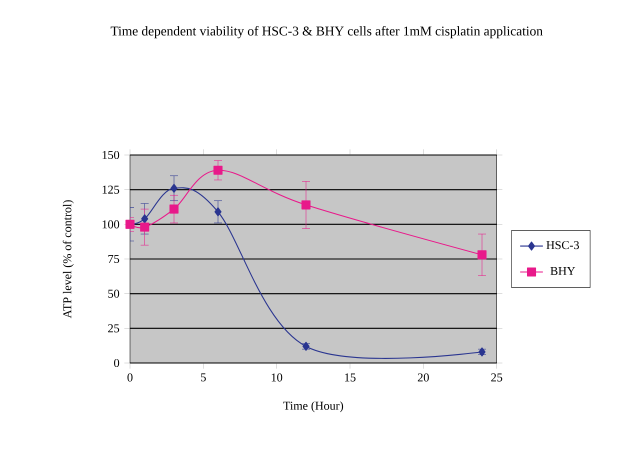 The image size is (641, 450). What do you see at coordinates (562, 245) in the screenshot?
I see `legend-label: HSC-3` at bounding box center [562, 245].